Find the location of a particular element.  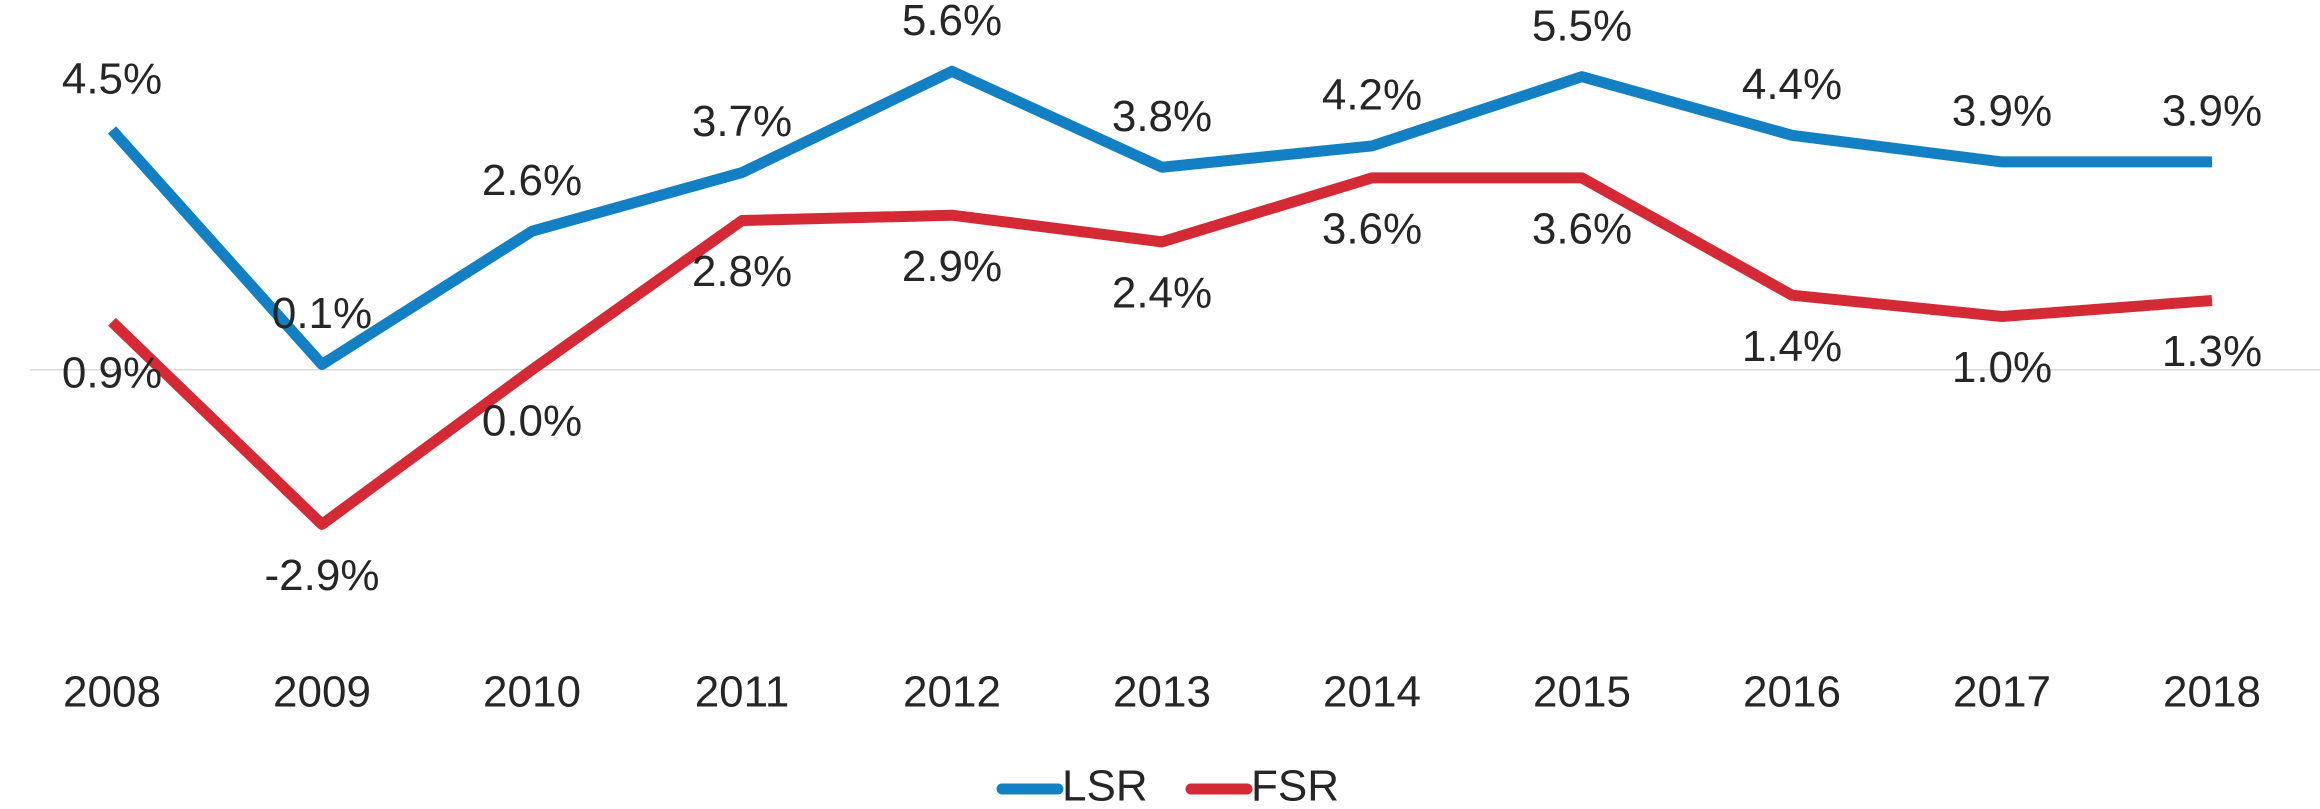

data-label: 4.4% is located at coordinates (1792, 84).